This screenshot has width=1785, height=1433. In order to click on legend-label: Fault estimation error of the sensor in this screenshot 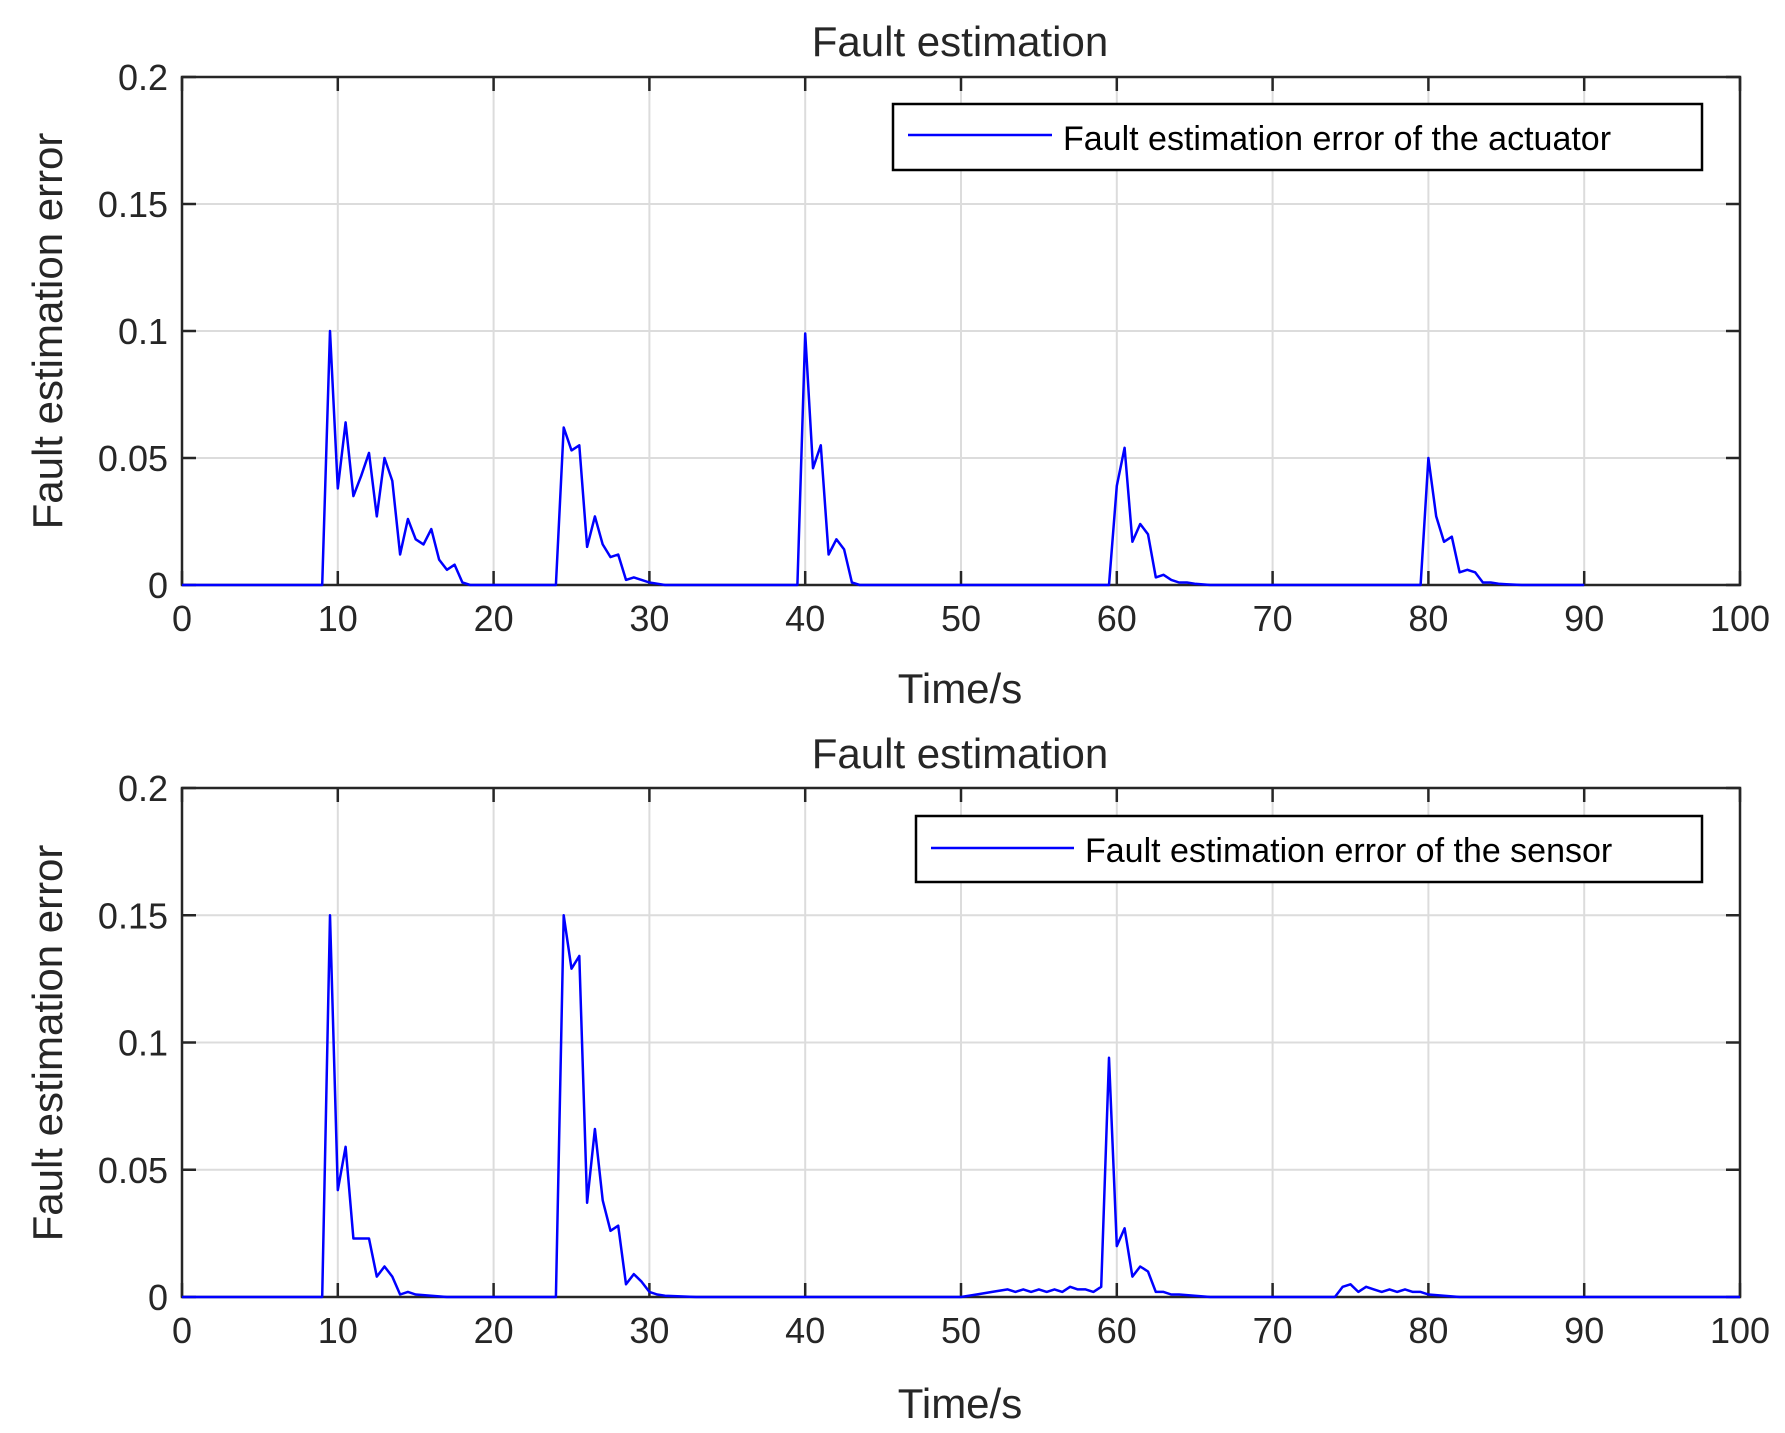, I will do `click(1348, 851)`.